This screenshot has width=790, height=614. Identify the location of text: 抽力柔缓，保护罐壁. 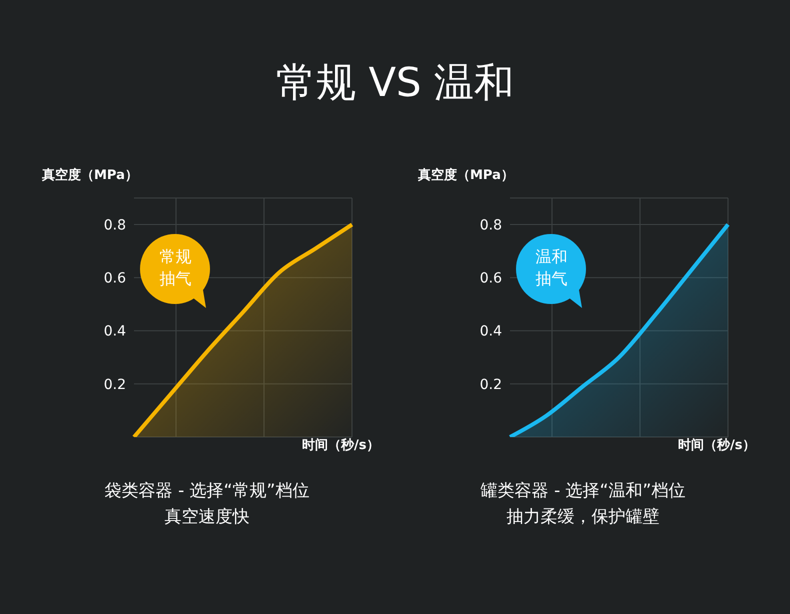
(583, 517).